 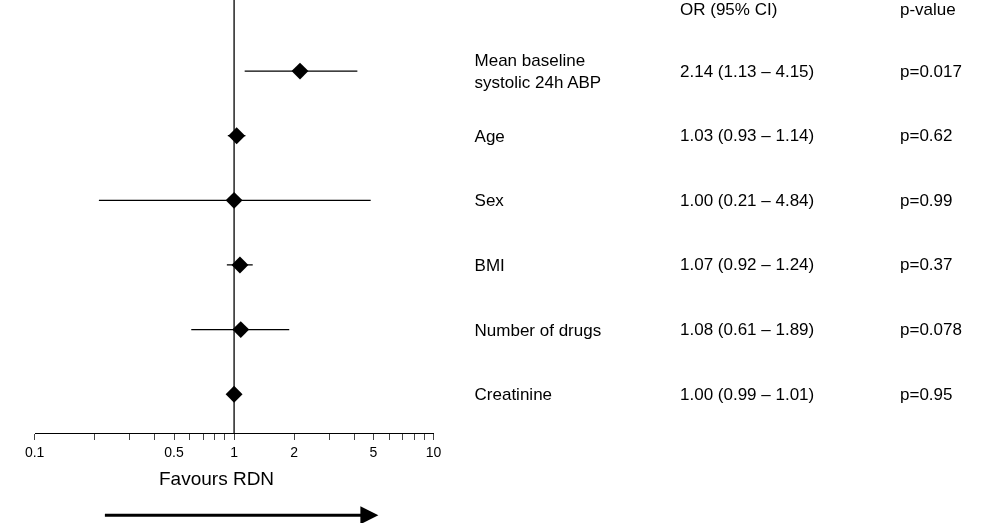 I want to click on x-tick-label: 5, so click(x=373, y=451).